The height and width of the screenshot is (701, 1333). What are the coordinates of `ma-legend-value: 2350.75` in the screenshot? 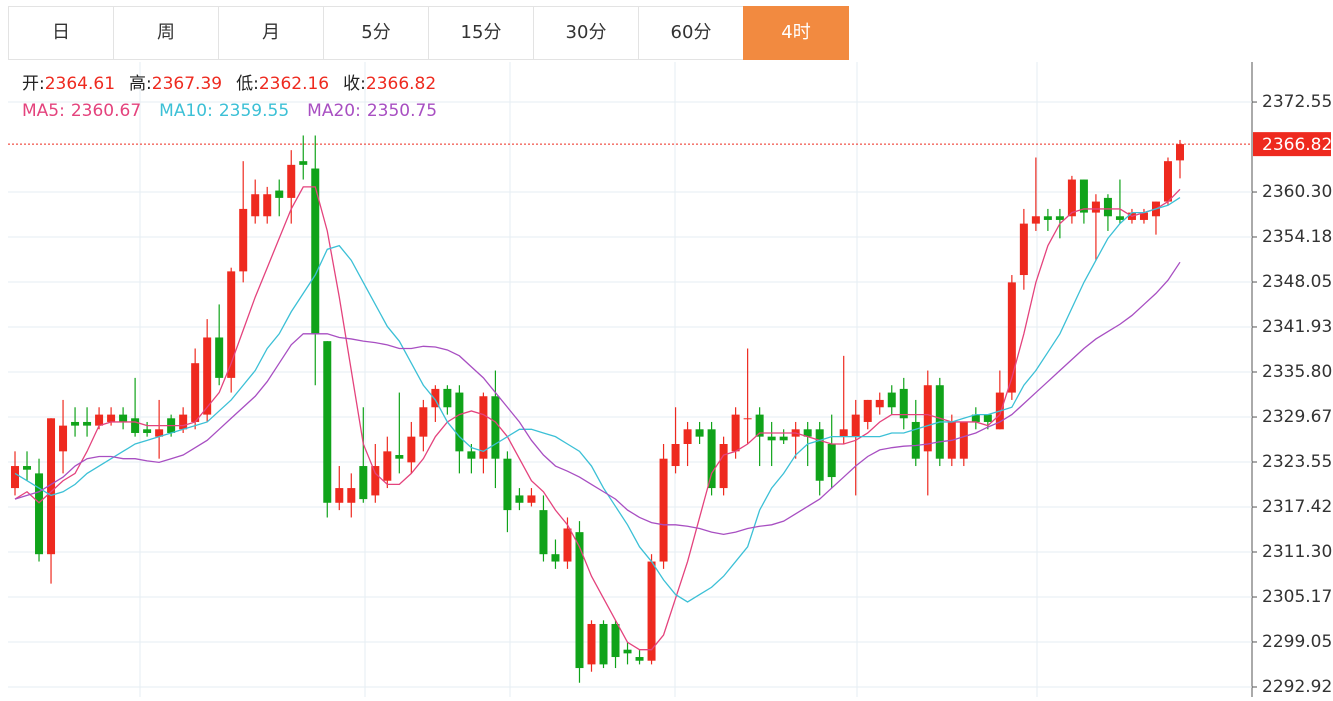 It's located at (402, 111).